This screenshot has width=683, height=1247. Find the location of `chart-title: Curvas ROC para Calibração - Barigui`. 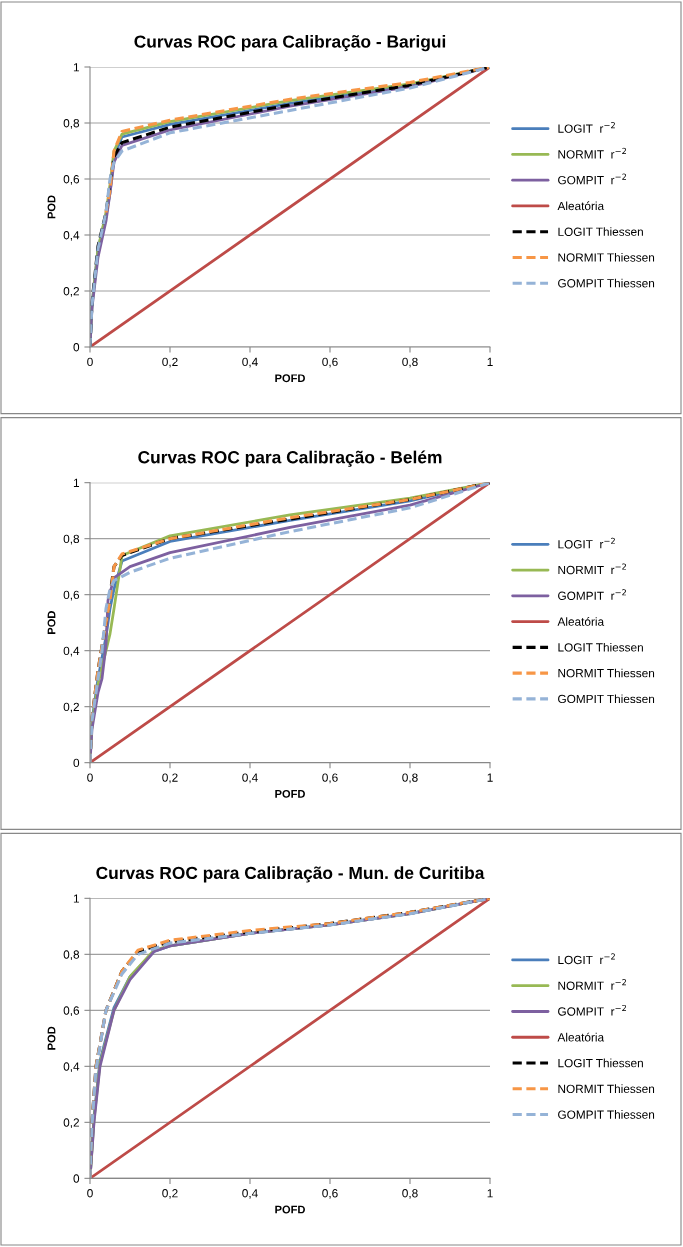

chart-title: Curvas ROC para Calibração - Barigui is located at coordinates (290, 43).